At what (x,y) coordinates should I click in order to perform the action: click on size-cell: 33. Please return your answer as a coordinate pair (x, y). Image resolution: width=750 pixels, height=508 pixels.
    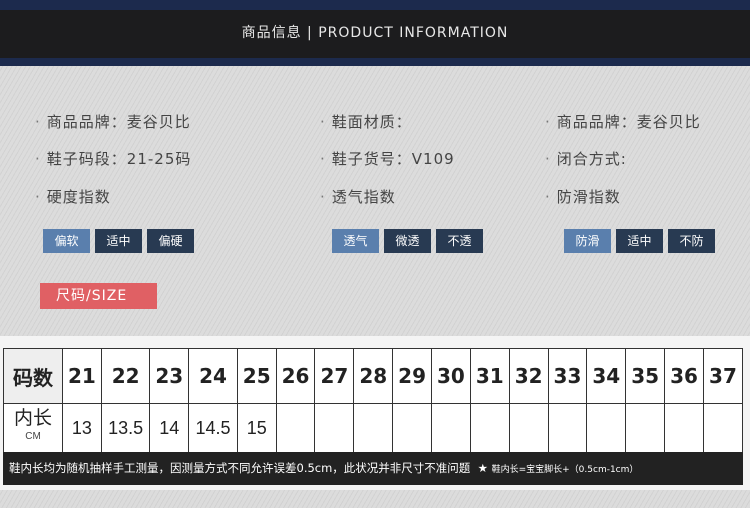
    Looking at the image, I should click on (567, 376).